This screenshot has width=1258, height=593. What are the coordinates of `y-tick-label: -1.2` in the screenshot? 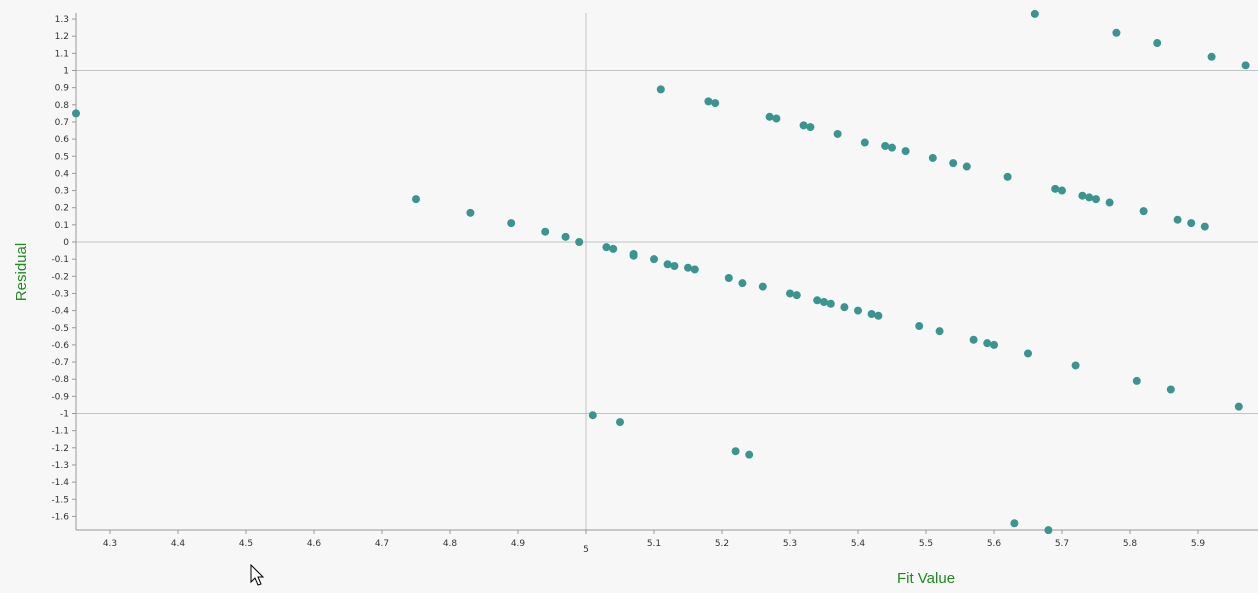 It's located at (60, 449).